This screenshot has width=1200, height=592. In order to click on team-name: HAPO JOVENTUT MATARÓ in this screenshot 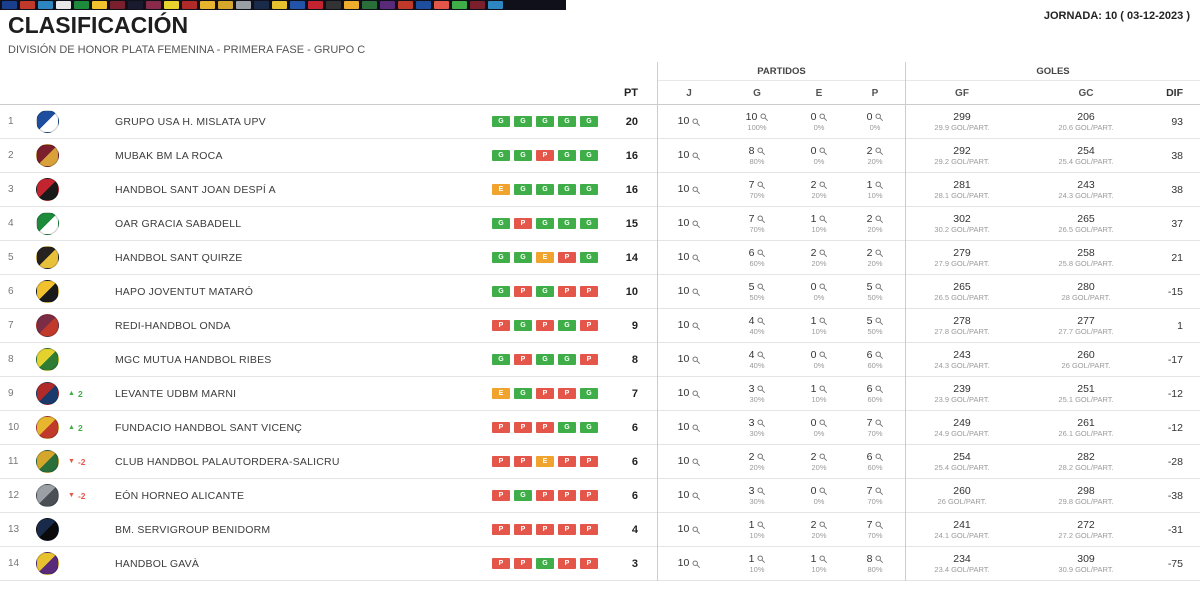, I will do `click(184, 291)`.